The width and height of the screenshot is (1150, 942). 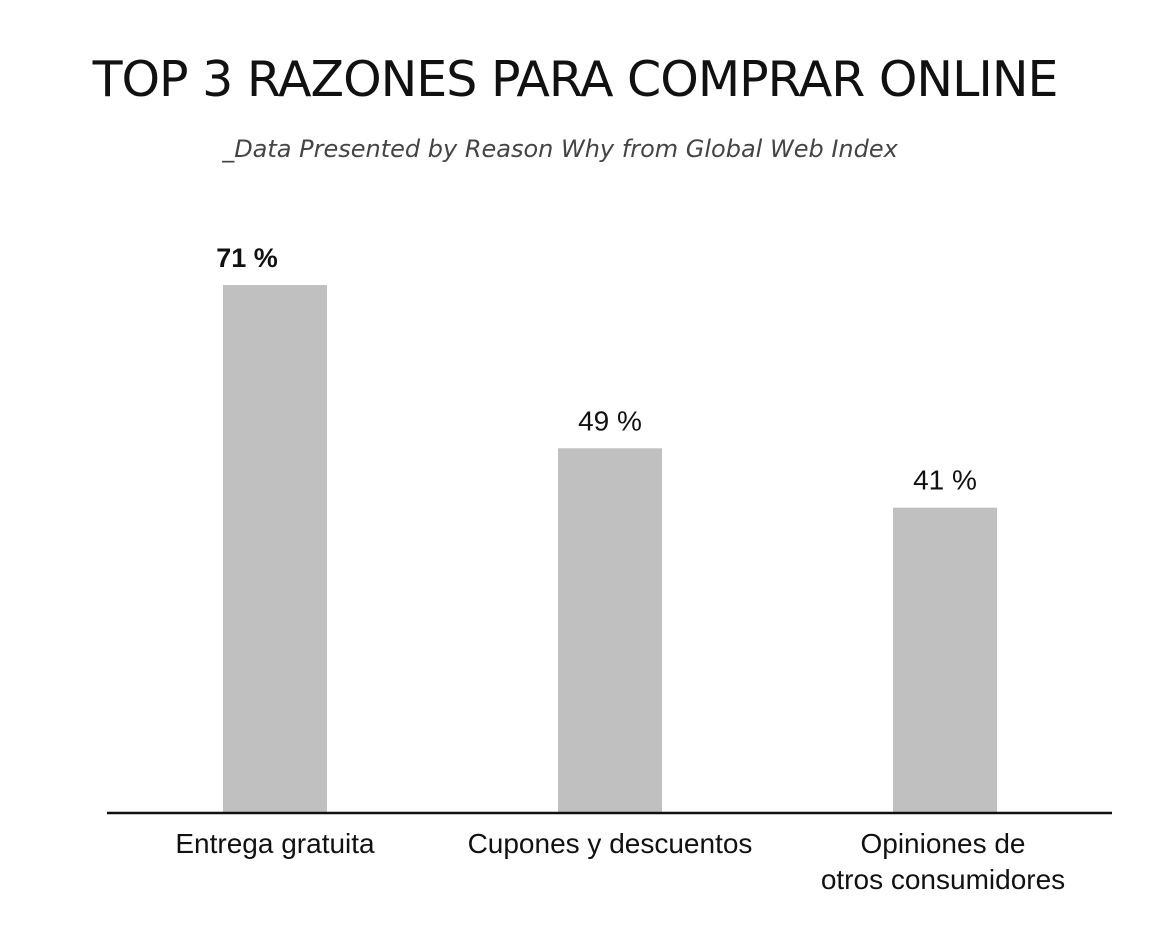 I want to click on category-label-3: Opiniones de otros consumidores, so click(x=943, y=861).